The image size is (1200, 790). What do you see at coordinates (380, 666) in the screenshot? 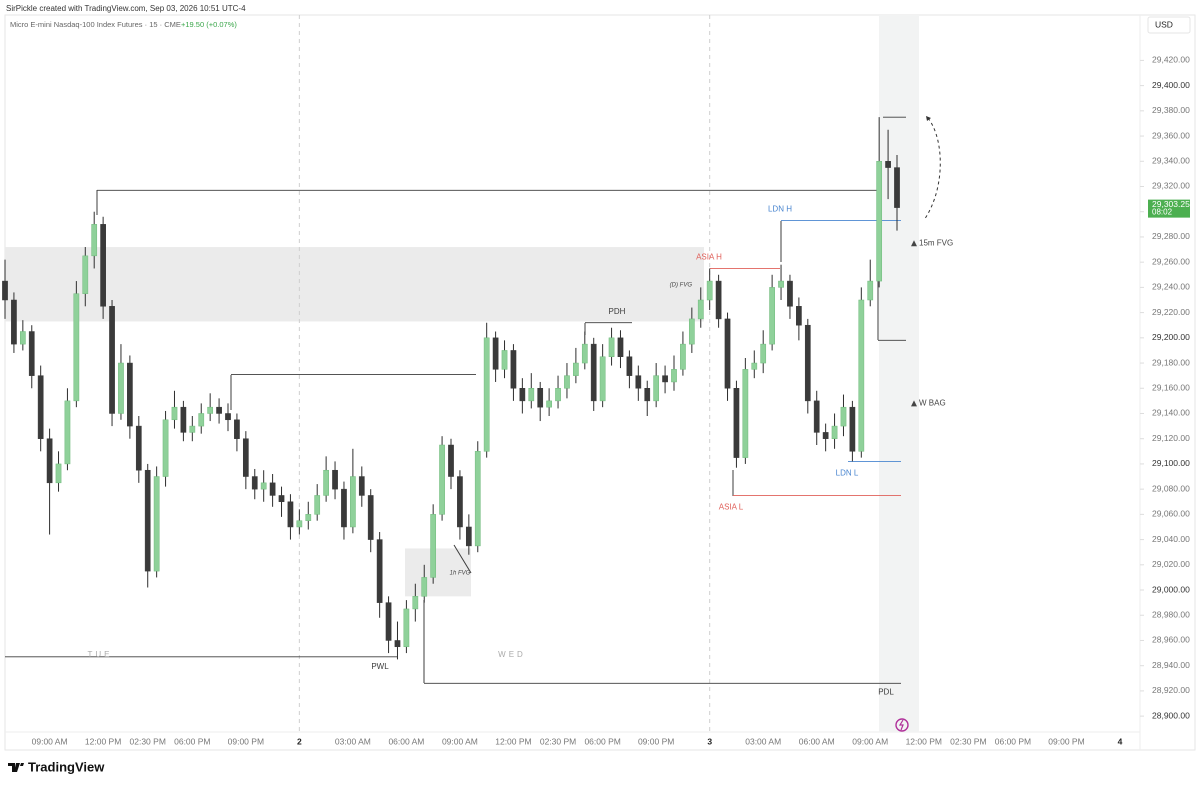
I see `level-label: PWL` at bounding box center [380, 666].